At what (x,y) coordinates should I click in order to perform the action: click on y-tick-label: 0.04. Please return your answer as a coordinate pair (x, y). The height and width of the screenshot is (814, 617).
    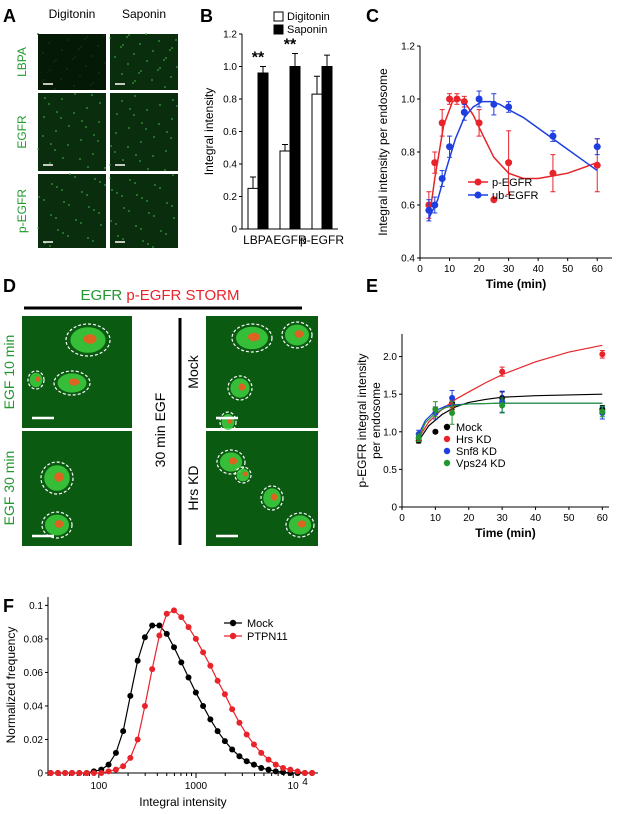
    Looking at the image, I should click on (34, 706).